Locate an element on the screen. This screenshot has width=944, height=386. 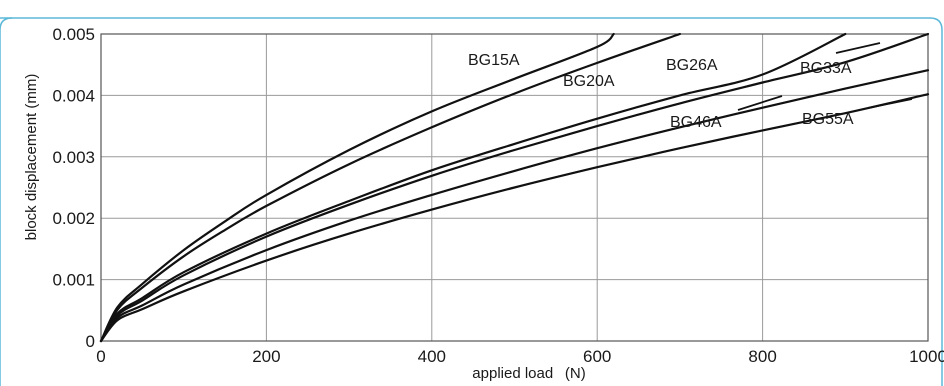
series-label-bg20a: BG20A is located at coordinates (589, 81).